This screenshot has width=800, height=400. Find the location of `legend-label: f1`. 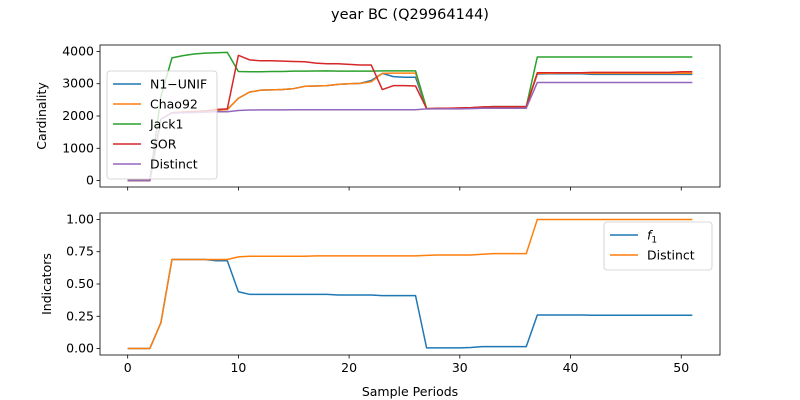

legend-label: f1 is located at coordinates (652, 237).